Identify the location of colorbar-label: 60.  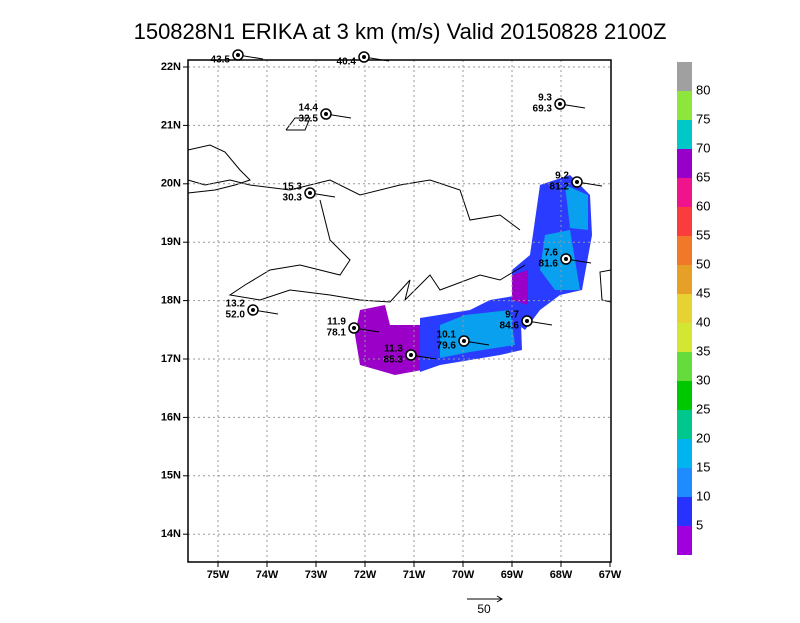
(703, 205).